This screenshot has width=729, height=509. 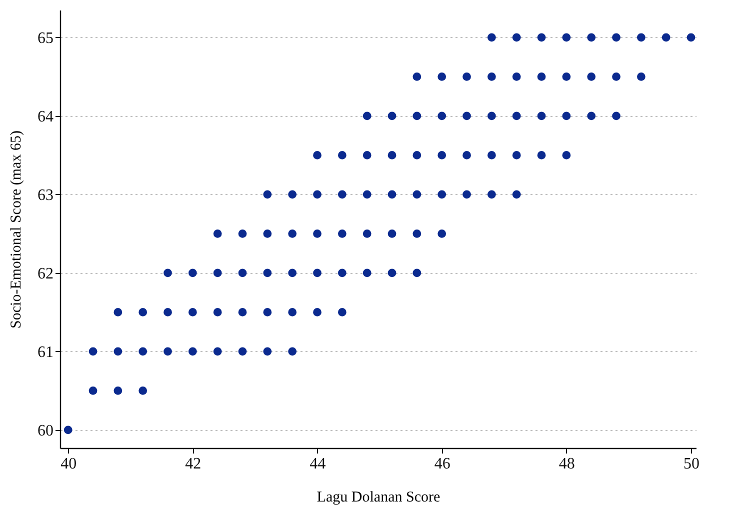 What do you see at coordinates (46, 352) in the screenshot?
I see `y-tick-label: 61` at bounding box center [46, 352].